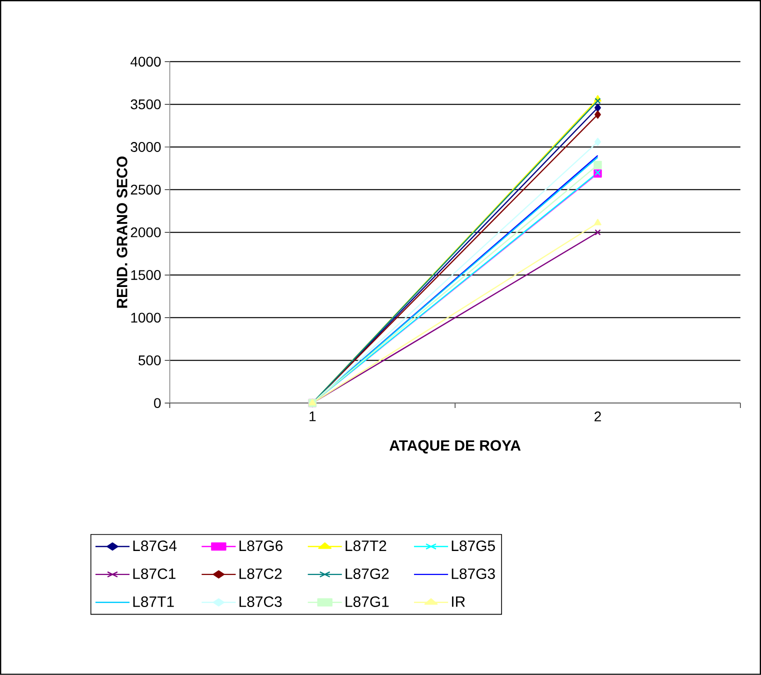 This screenshot has height=675, width=761. I want to click on y-tick-label: 3500, so click(145, 104).